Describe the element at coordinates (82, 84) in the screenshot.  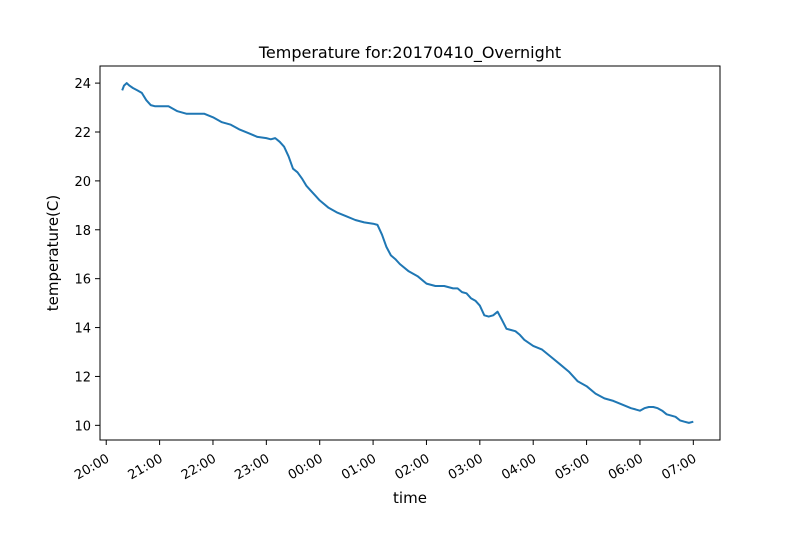
I see `y-tick-label: 24` at that location.